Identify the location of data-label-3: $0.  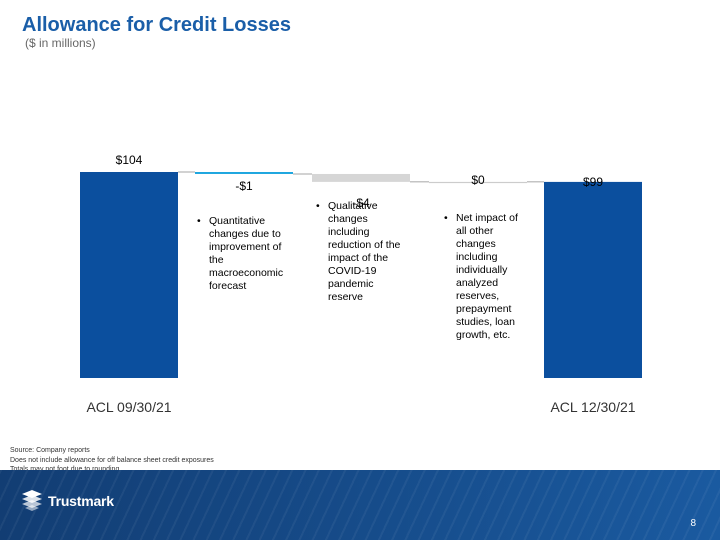
(478, 180).